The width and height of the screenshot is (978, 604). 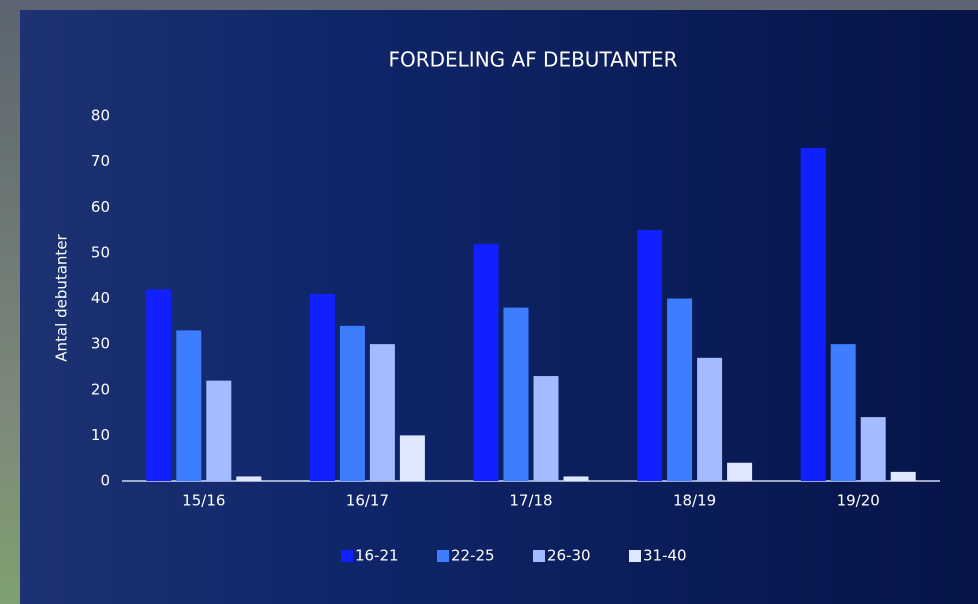 What do you see at coordinates (62, 297) in the screenshot?
I see `y-axis-label: Antal debutanter` at bounding box center [62, 297].